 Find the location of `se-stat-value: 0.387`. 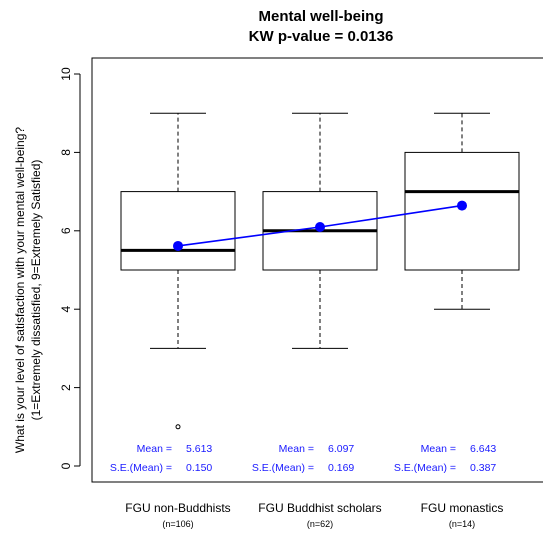

se-stat-value: 0.387 is located at coordinates (483, 468).